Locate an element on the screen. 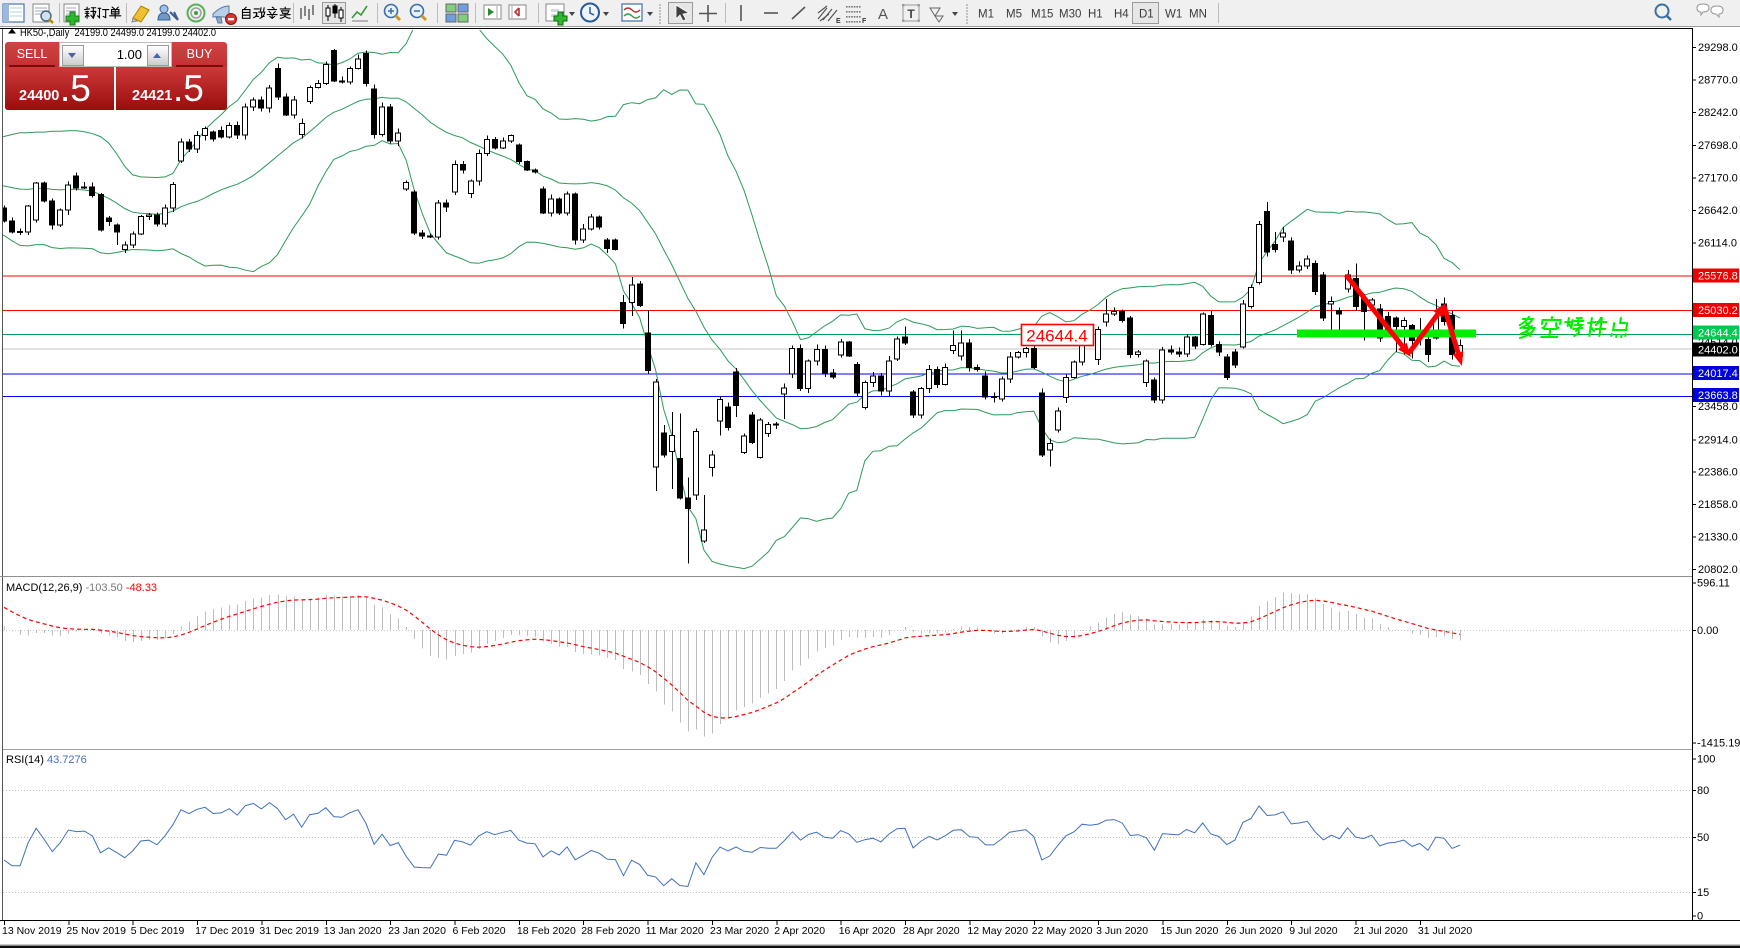  svg-text: 23458.0 is located at coordinates (1718, 407).